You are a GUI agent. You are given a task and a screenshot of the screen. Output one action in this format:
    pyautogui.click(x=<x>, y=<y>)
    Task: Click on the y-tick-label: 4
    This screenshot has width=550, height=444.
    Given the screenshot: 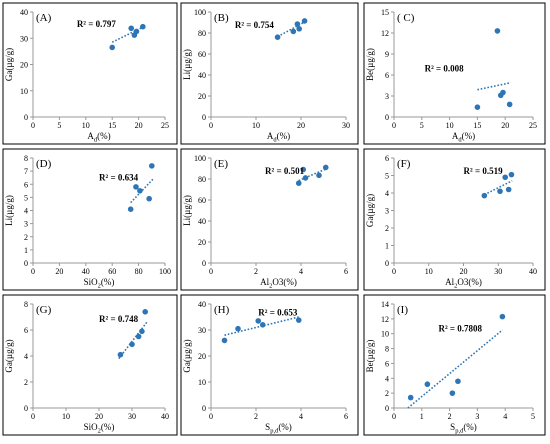 What is the action you would take?
    pyautogui.click(x=26, y=356)
    